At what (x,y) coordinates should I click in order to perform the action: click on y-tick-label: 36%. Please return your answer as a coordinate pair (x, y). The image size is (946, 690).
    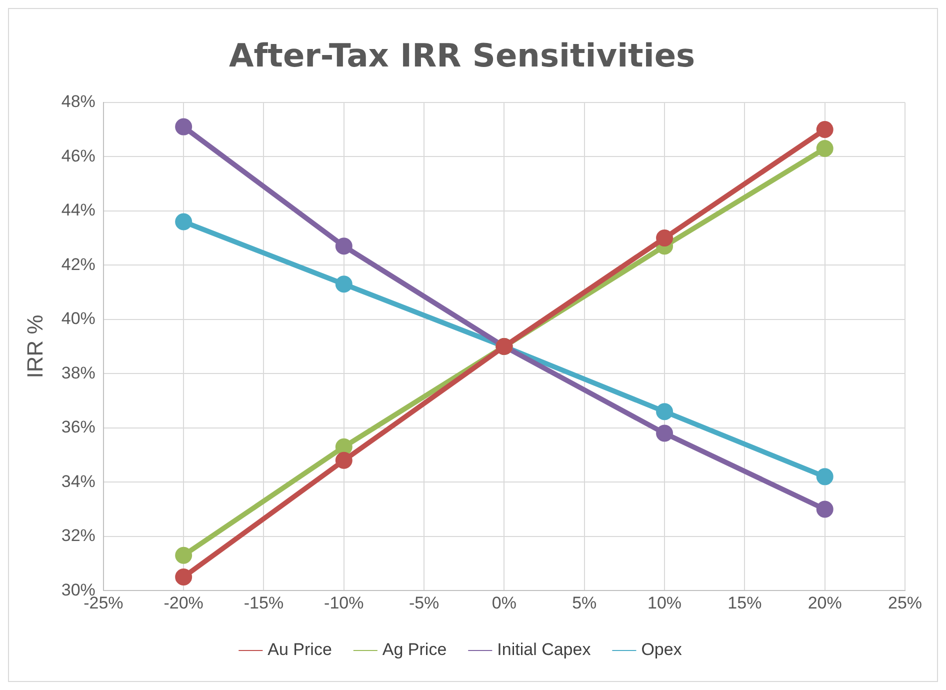
    Looking at the image, I should click on (78, 427).